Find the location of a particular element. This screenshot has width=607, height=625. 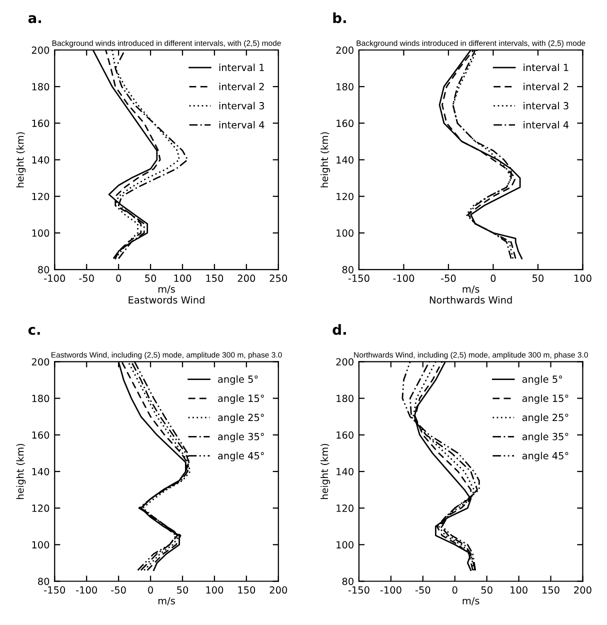

text: b. is located at coordinates (339, 18).